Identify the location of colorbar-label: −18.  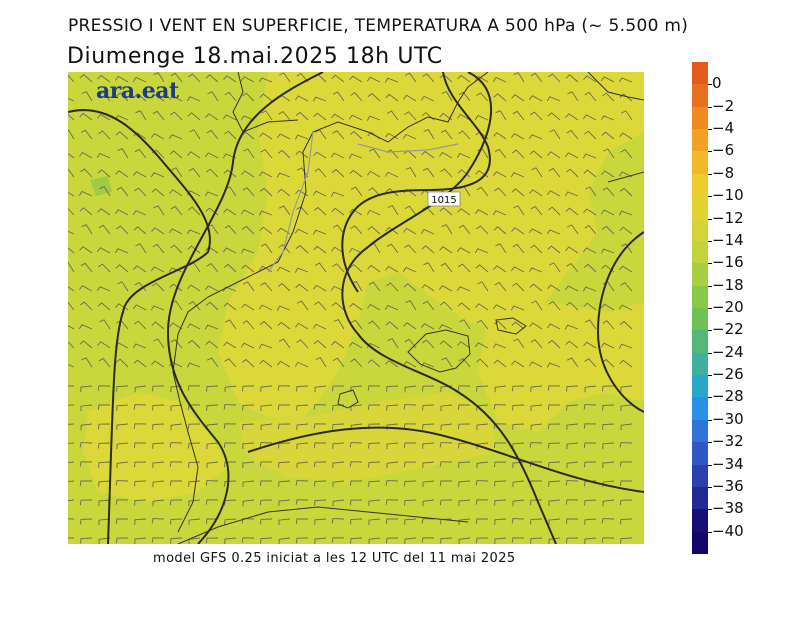
(728, 284).